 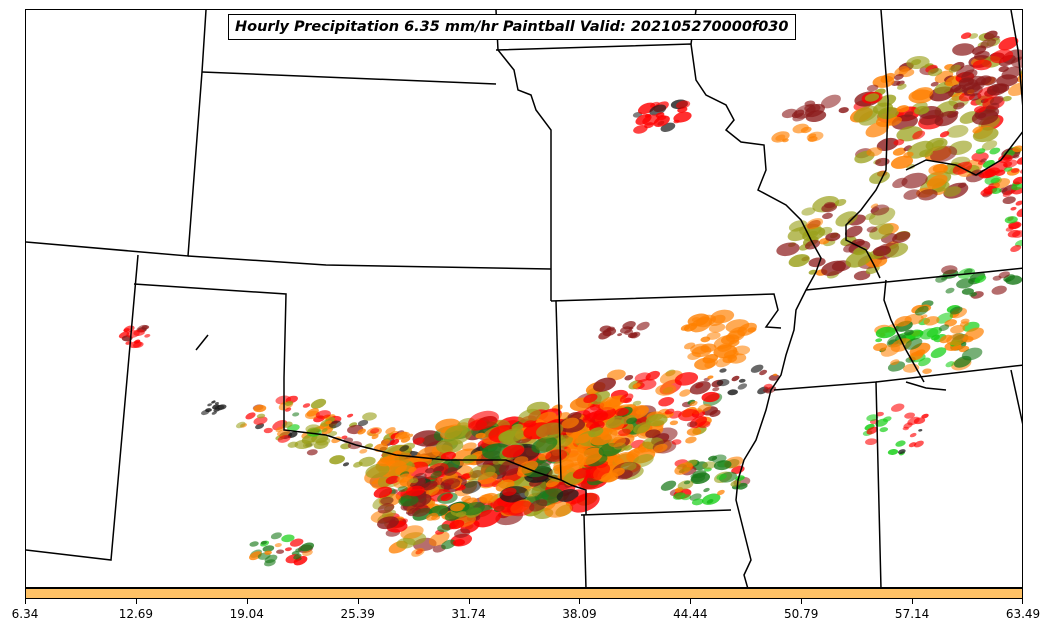 What do you see at coordinates (1022, 601) in the screenshot?
I see `colorbar-tick-mark` at bounding box center [1022, 601].